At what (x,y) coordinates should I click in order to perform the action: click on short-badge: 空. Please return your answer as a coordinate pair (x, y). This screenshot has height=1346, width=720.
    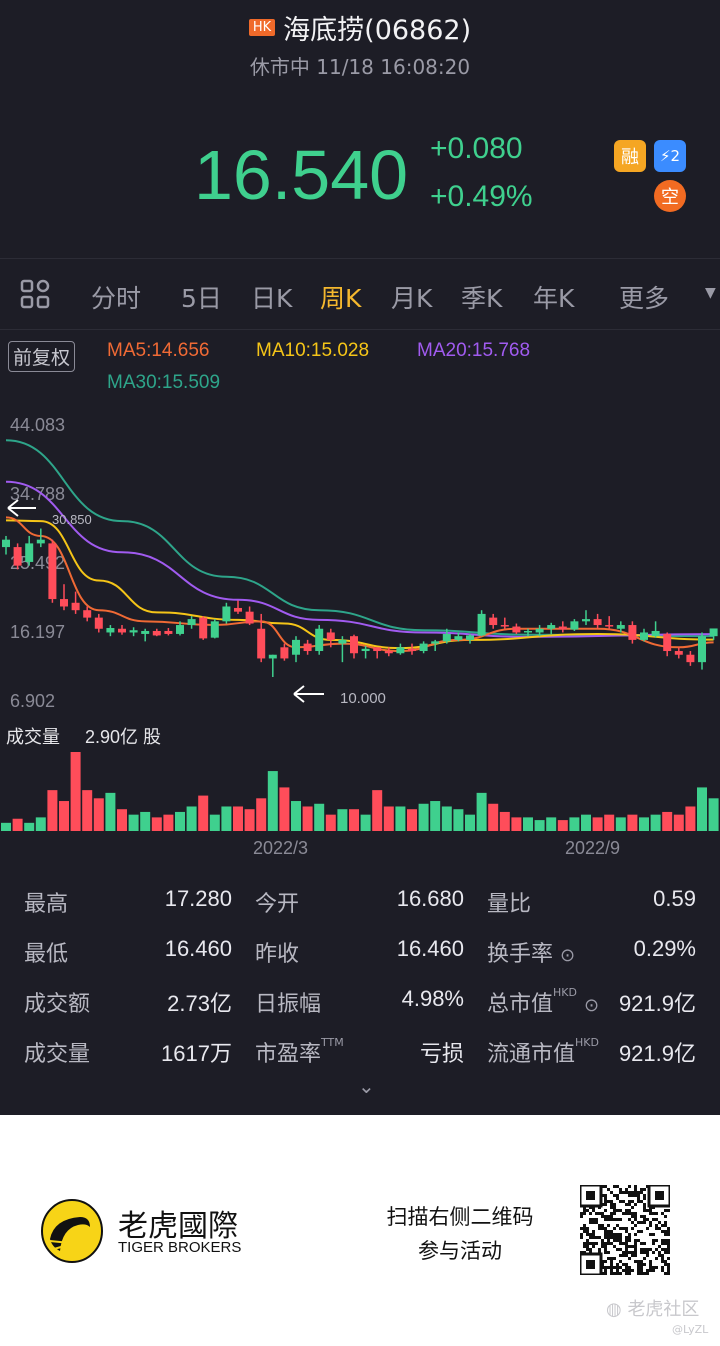
    Looking at the image, I should click on (670, 196).